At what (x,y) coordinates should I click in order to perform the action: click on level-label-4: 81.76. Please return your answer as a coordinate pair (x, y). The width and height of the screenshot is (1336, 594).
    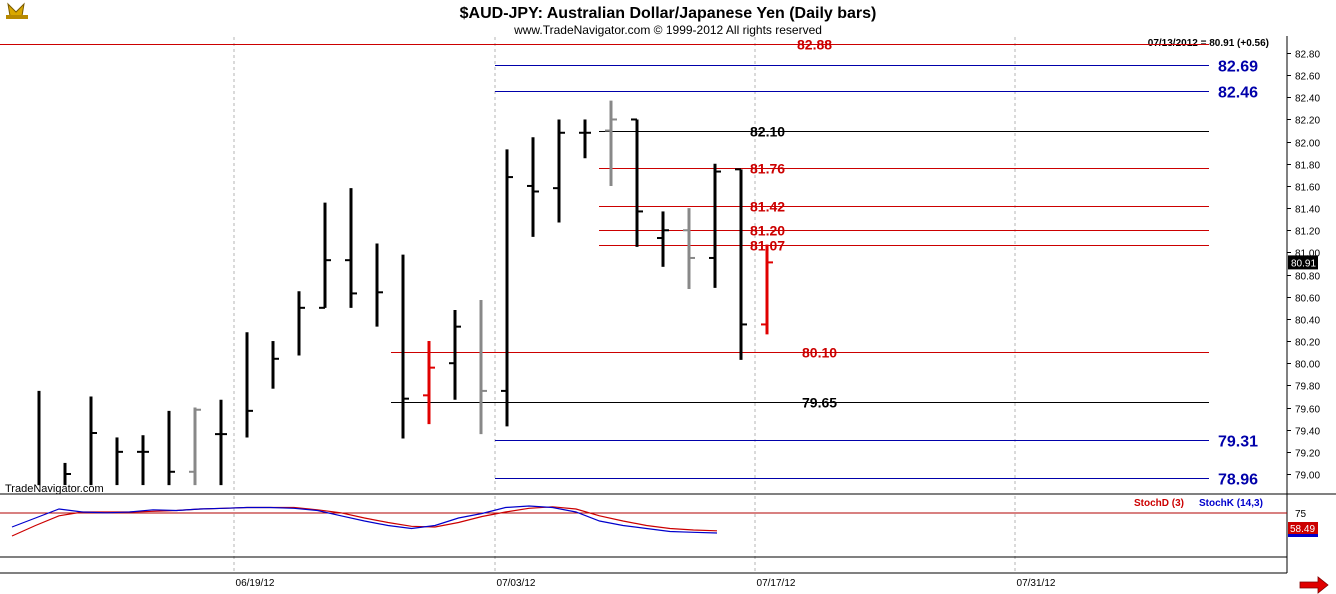
    Looking at the image, I should click on (767, 169).